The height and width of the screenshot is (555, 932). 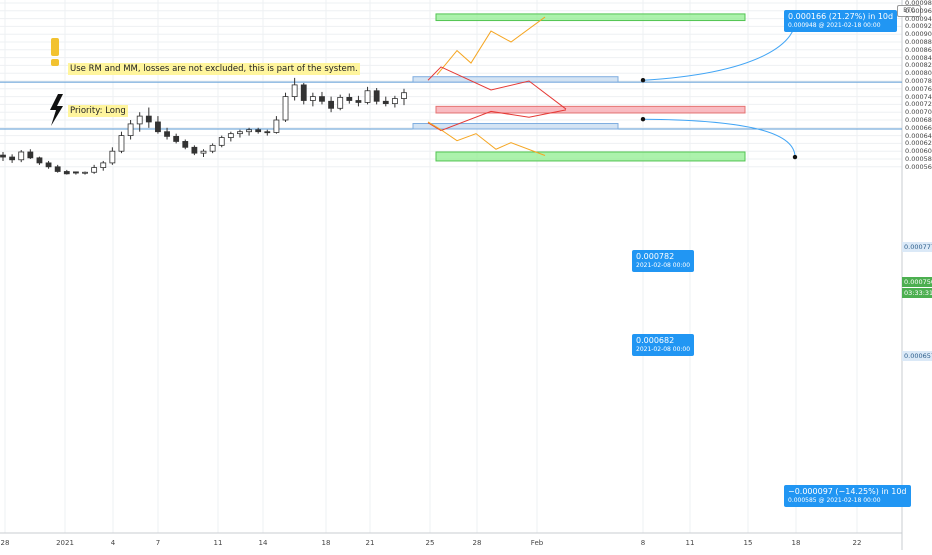 What do you see at coordinates (537, 543) in the screenshot?
I see `time-tick-label: Feb` at bounding box center [537, 543].